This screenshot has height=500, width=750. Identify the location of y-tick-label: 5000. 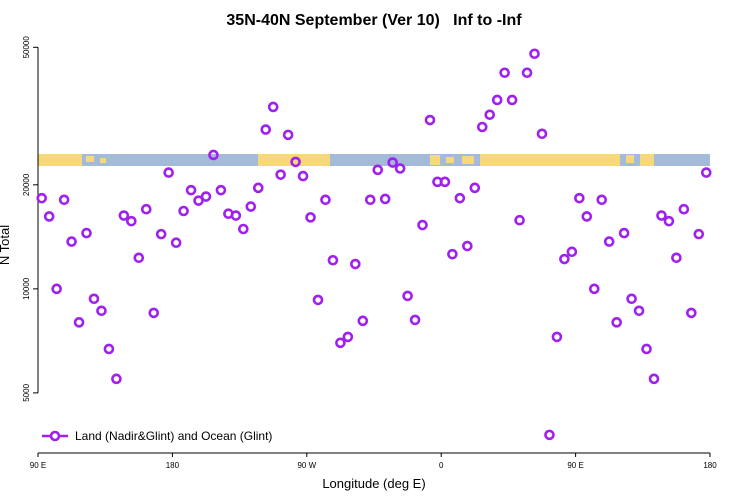
(26, 392).